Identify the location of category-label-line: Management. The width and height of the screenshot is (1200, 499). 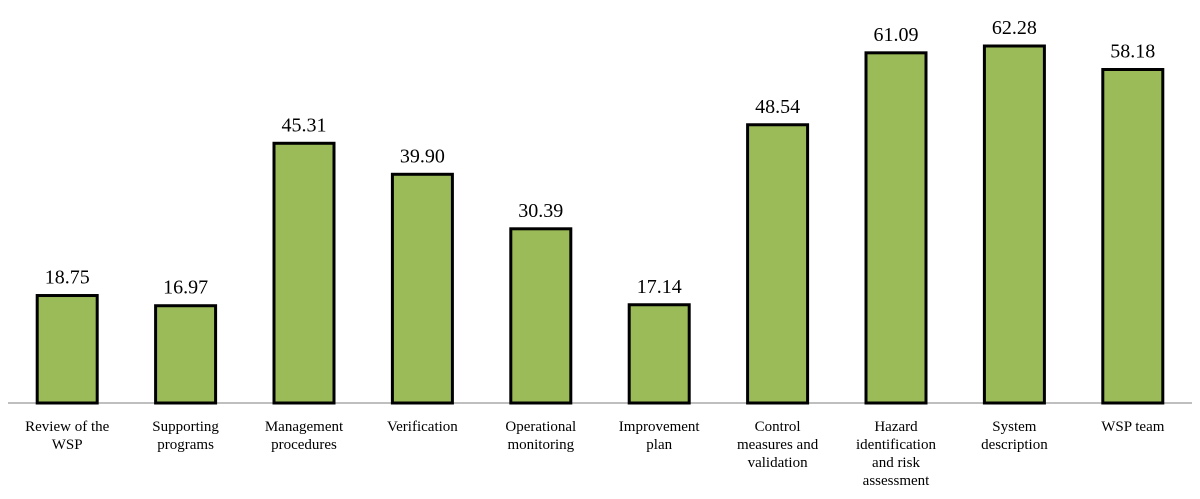
(304, 427).